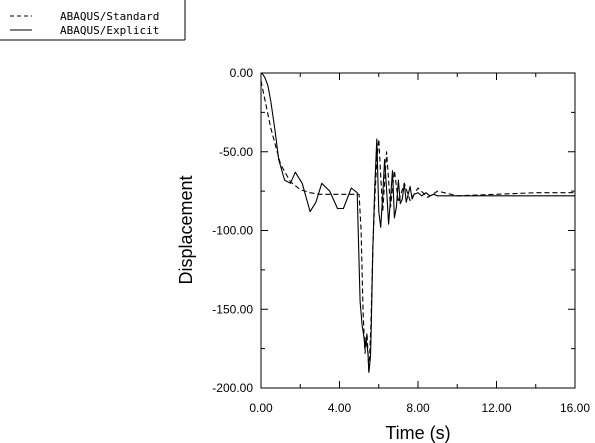  Describe the element at coordinates (109, 16) in the screenshot. I see `legend-label-standard: ABAQUS/Standard` at that location.